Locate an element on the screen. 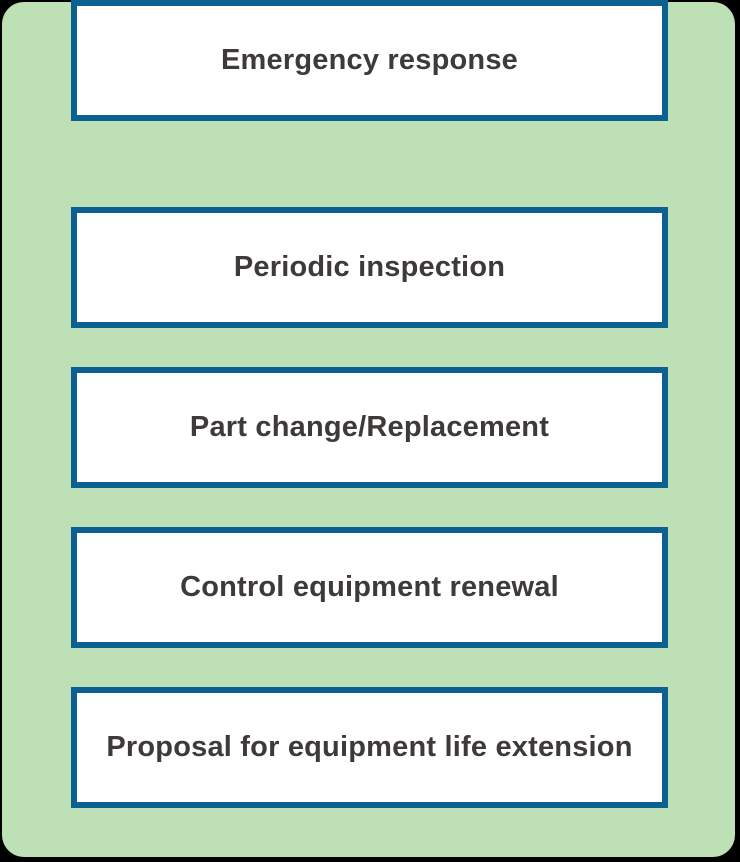 The width and height of the screenshot is (740, 862). flow-box-emergency-response: Emergency response is located at coordinates (369, 60).